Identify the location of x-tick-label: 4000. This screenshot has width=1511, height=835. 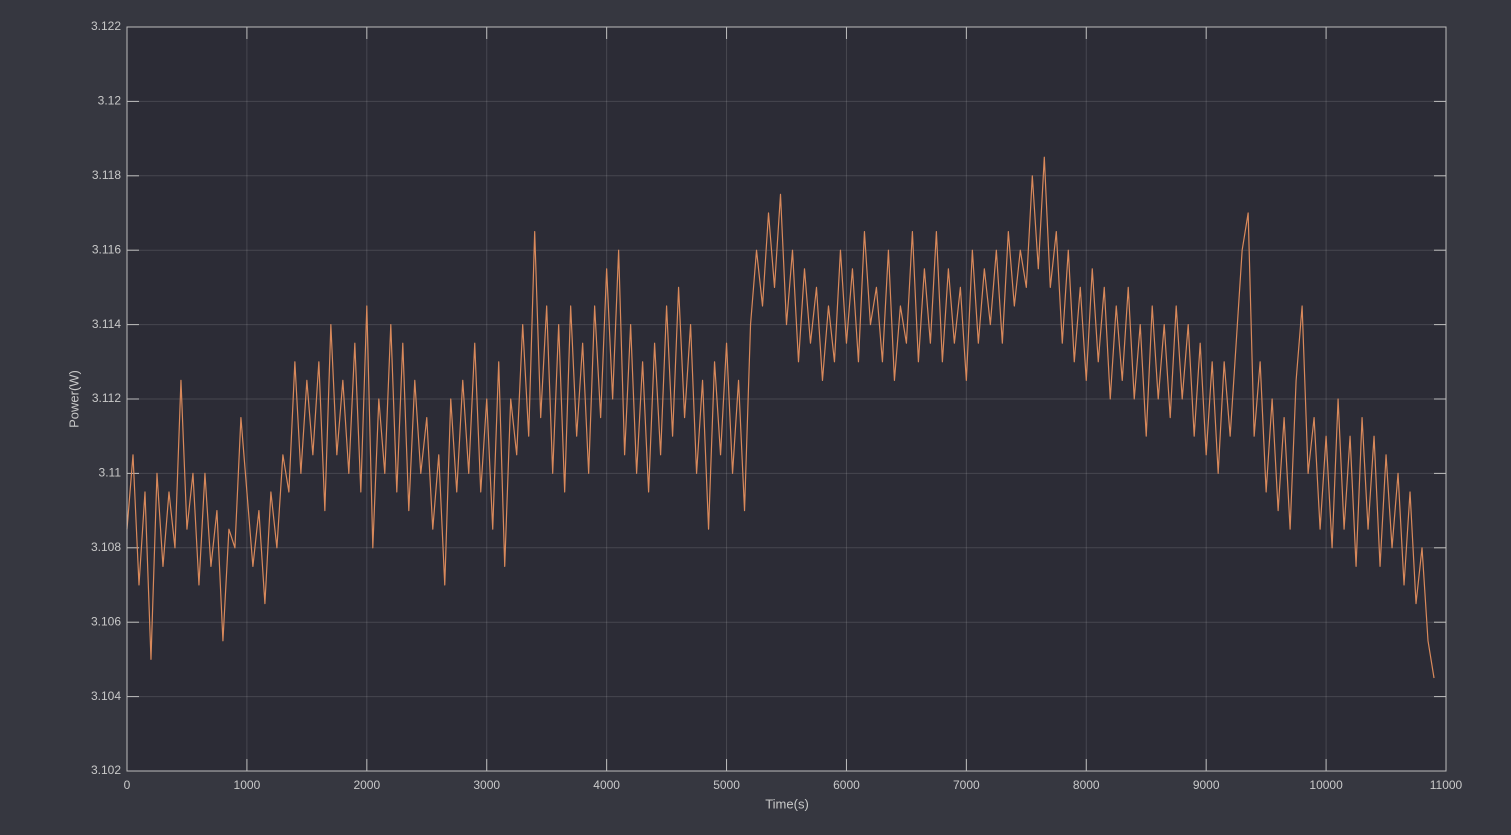
(606, 785).